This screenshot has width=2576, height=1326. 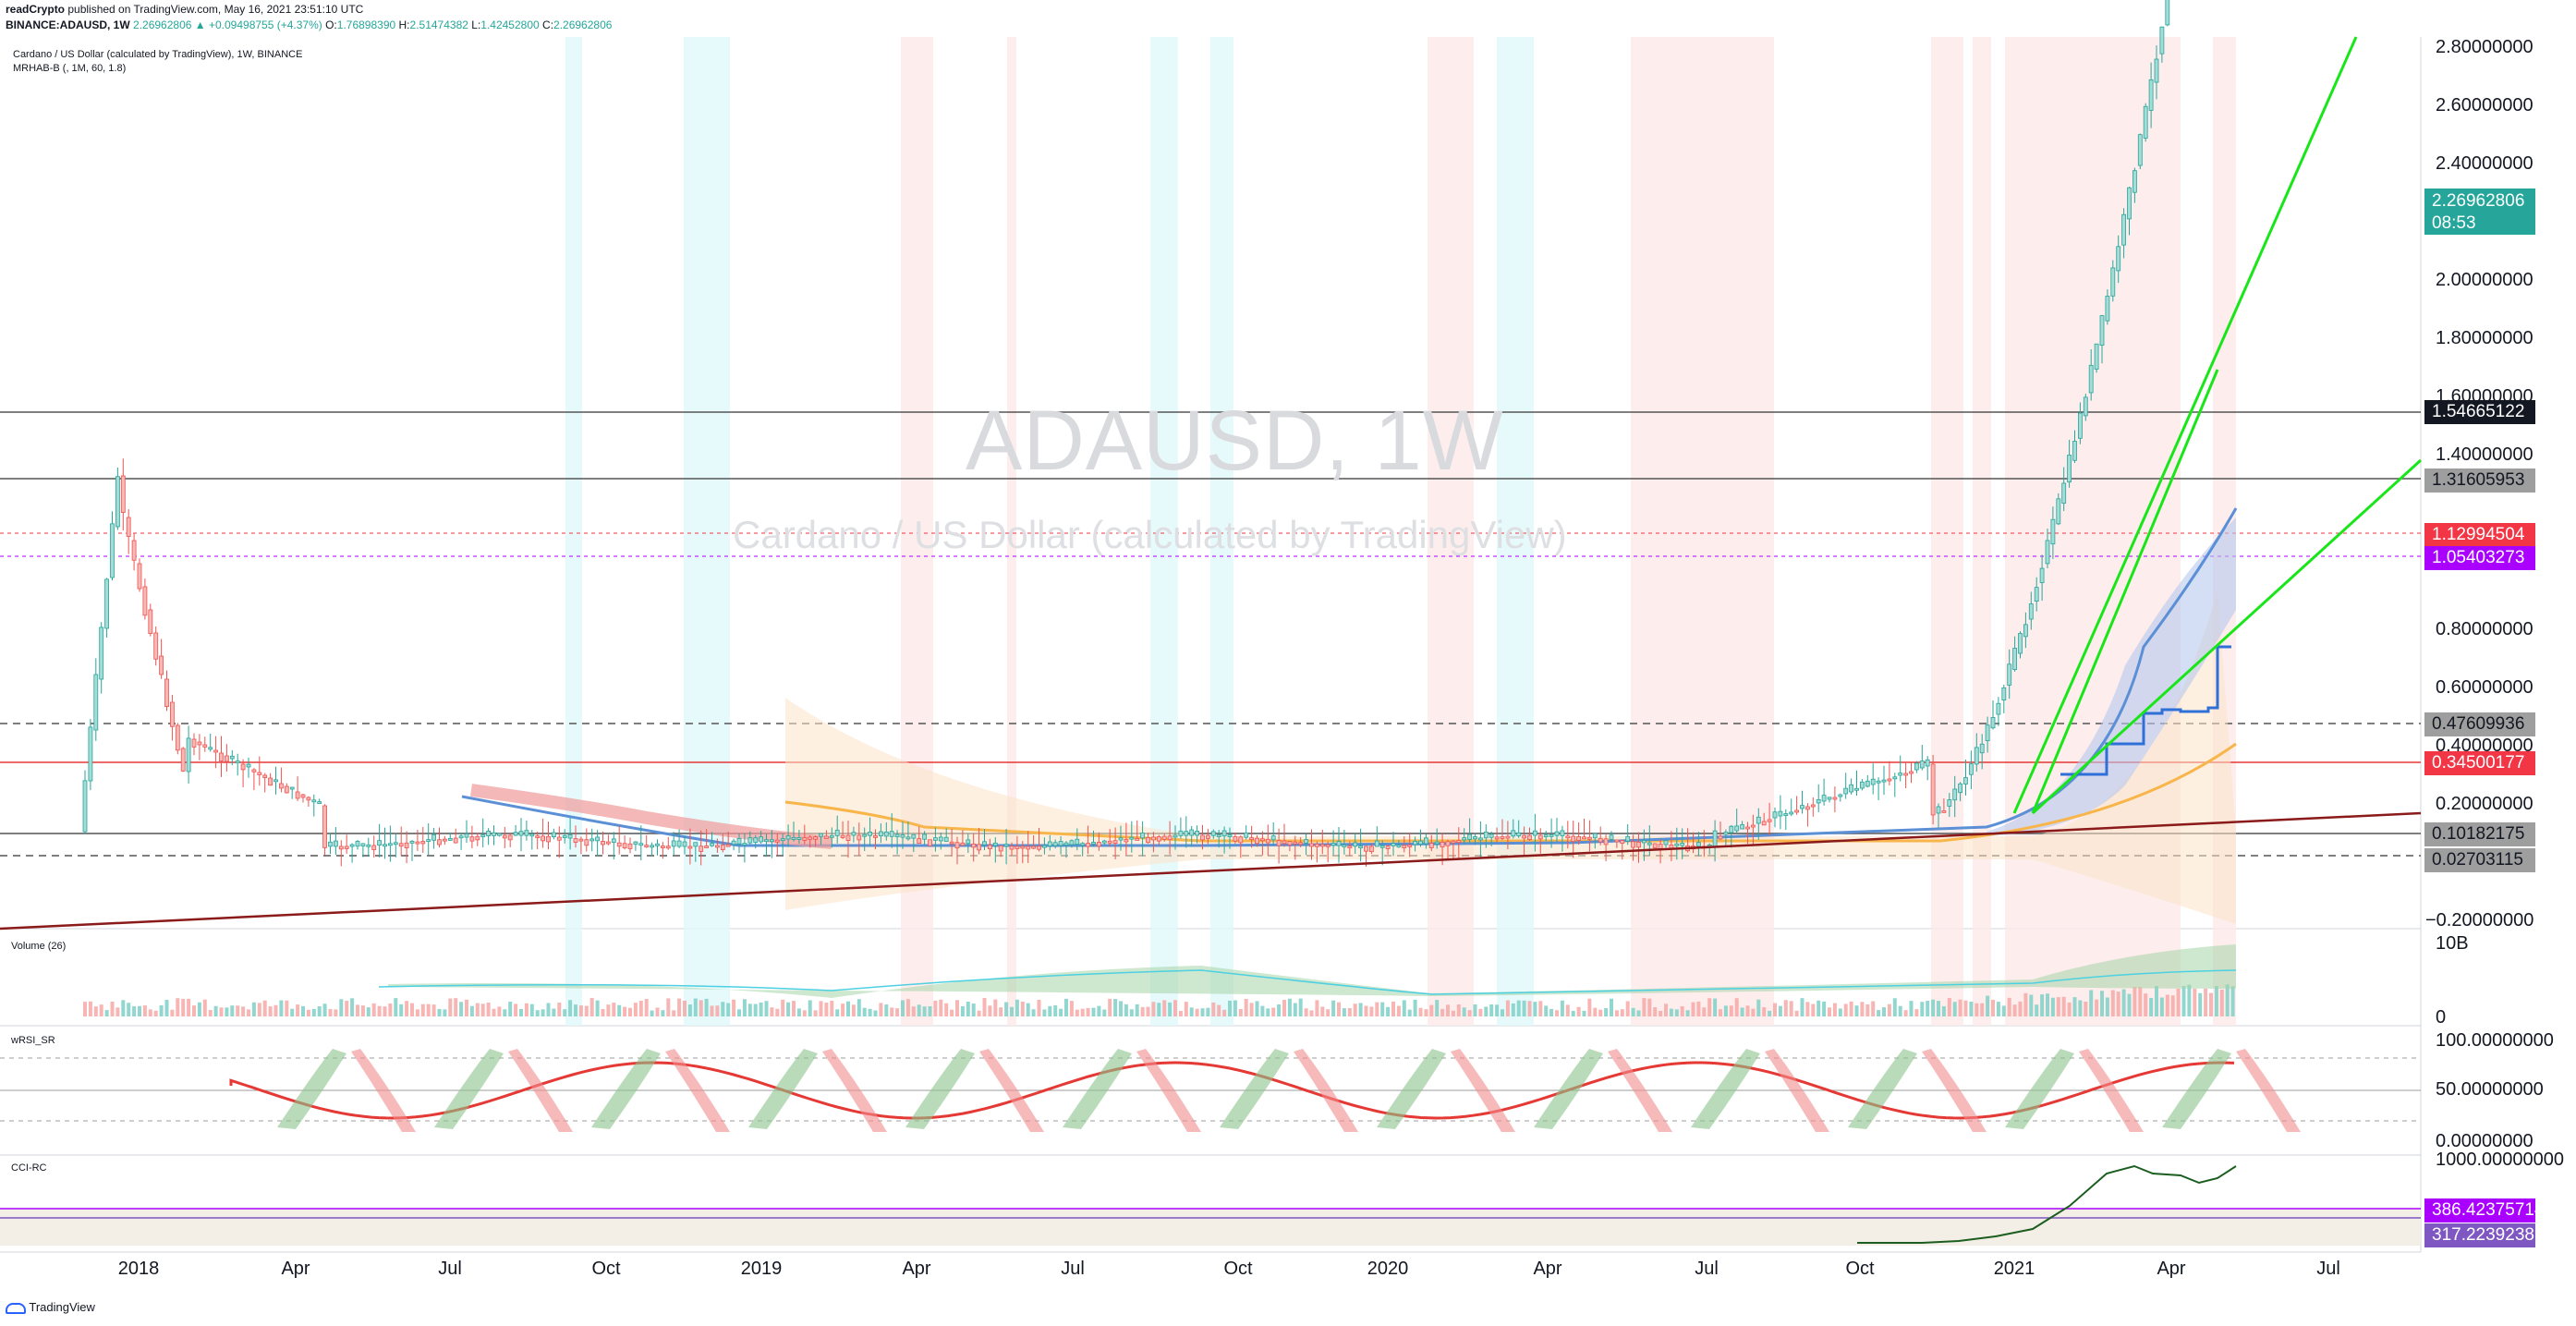 I want to click on cloud-area, so click(x=2111, y=676).